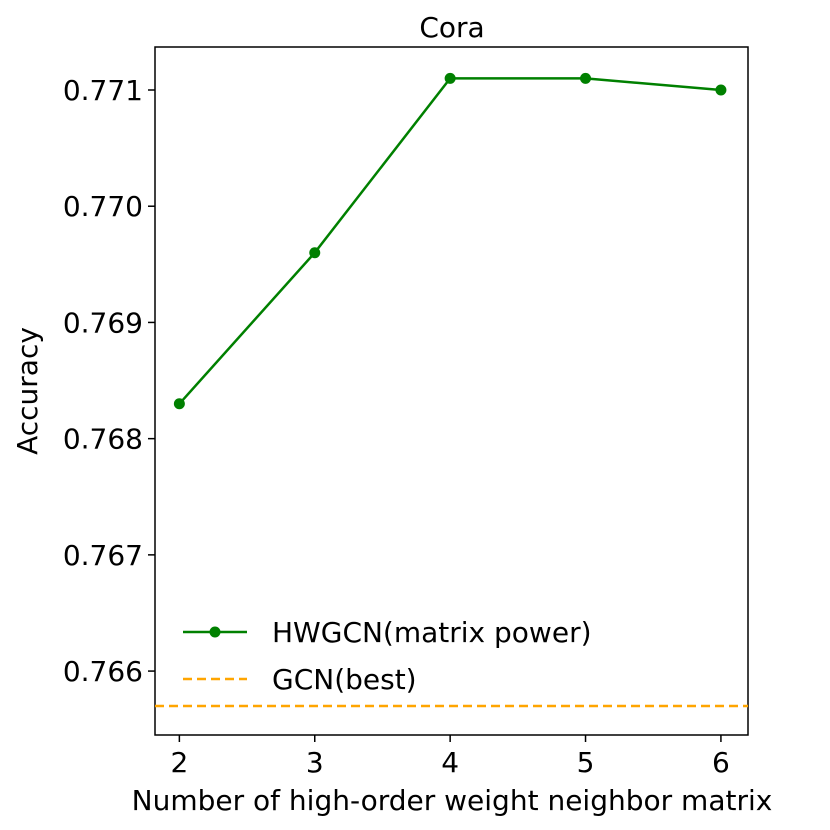 This screenshot has width=830, height=830. What do you see at coordinates (451, 27) in the screenshot?
I see `chart-title: Cora` at bounding box center [451, 27].